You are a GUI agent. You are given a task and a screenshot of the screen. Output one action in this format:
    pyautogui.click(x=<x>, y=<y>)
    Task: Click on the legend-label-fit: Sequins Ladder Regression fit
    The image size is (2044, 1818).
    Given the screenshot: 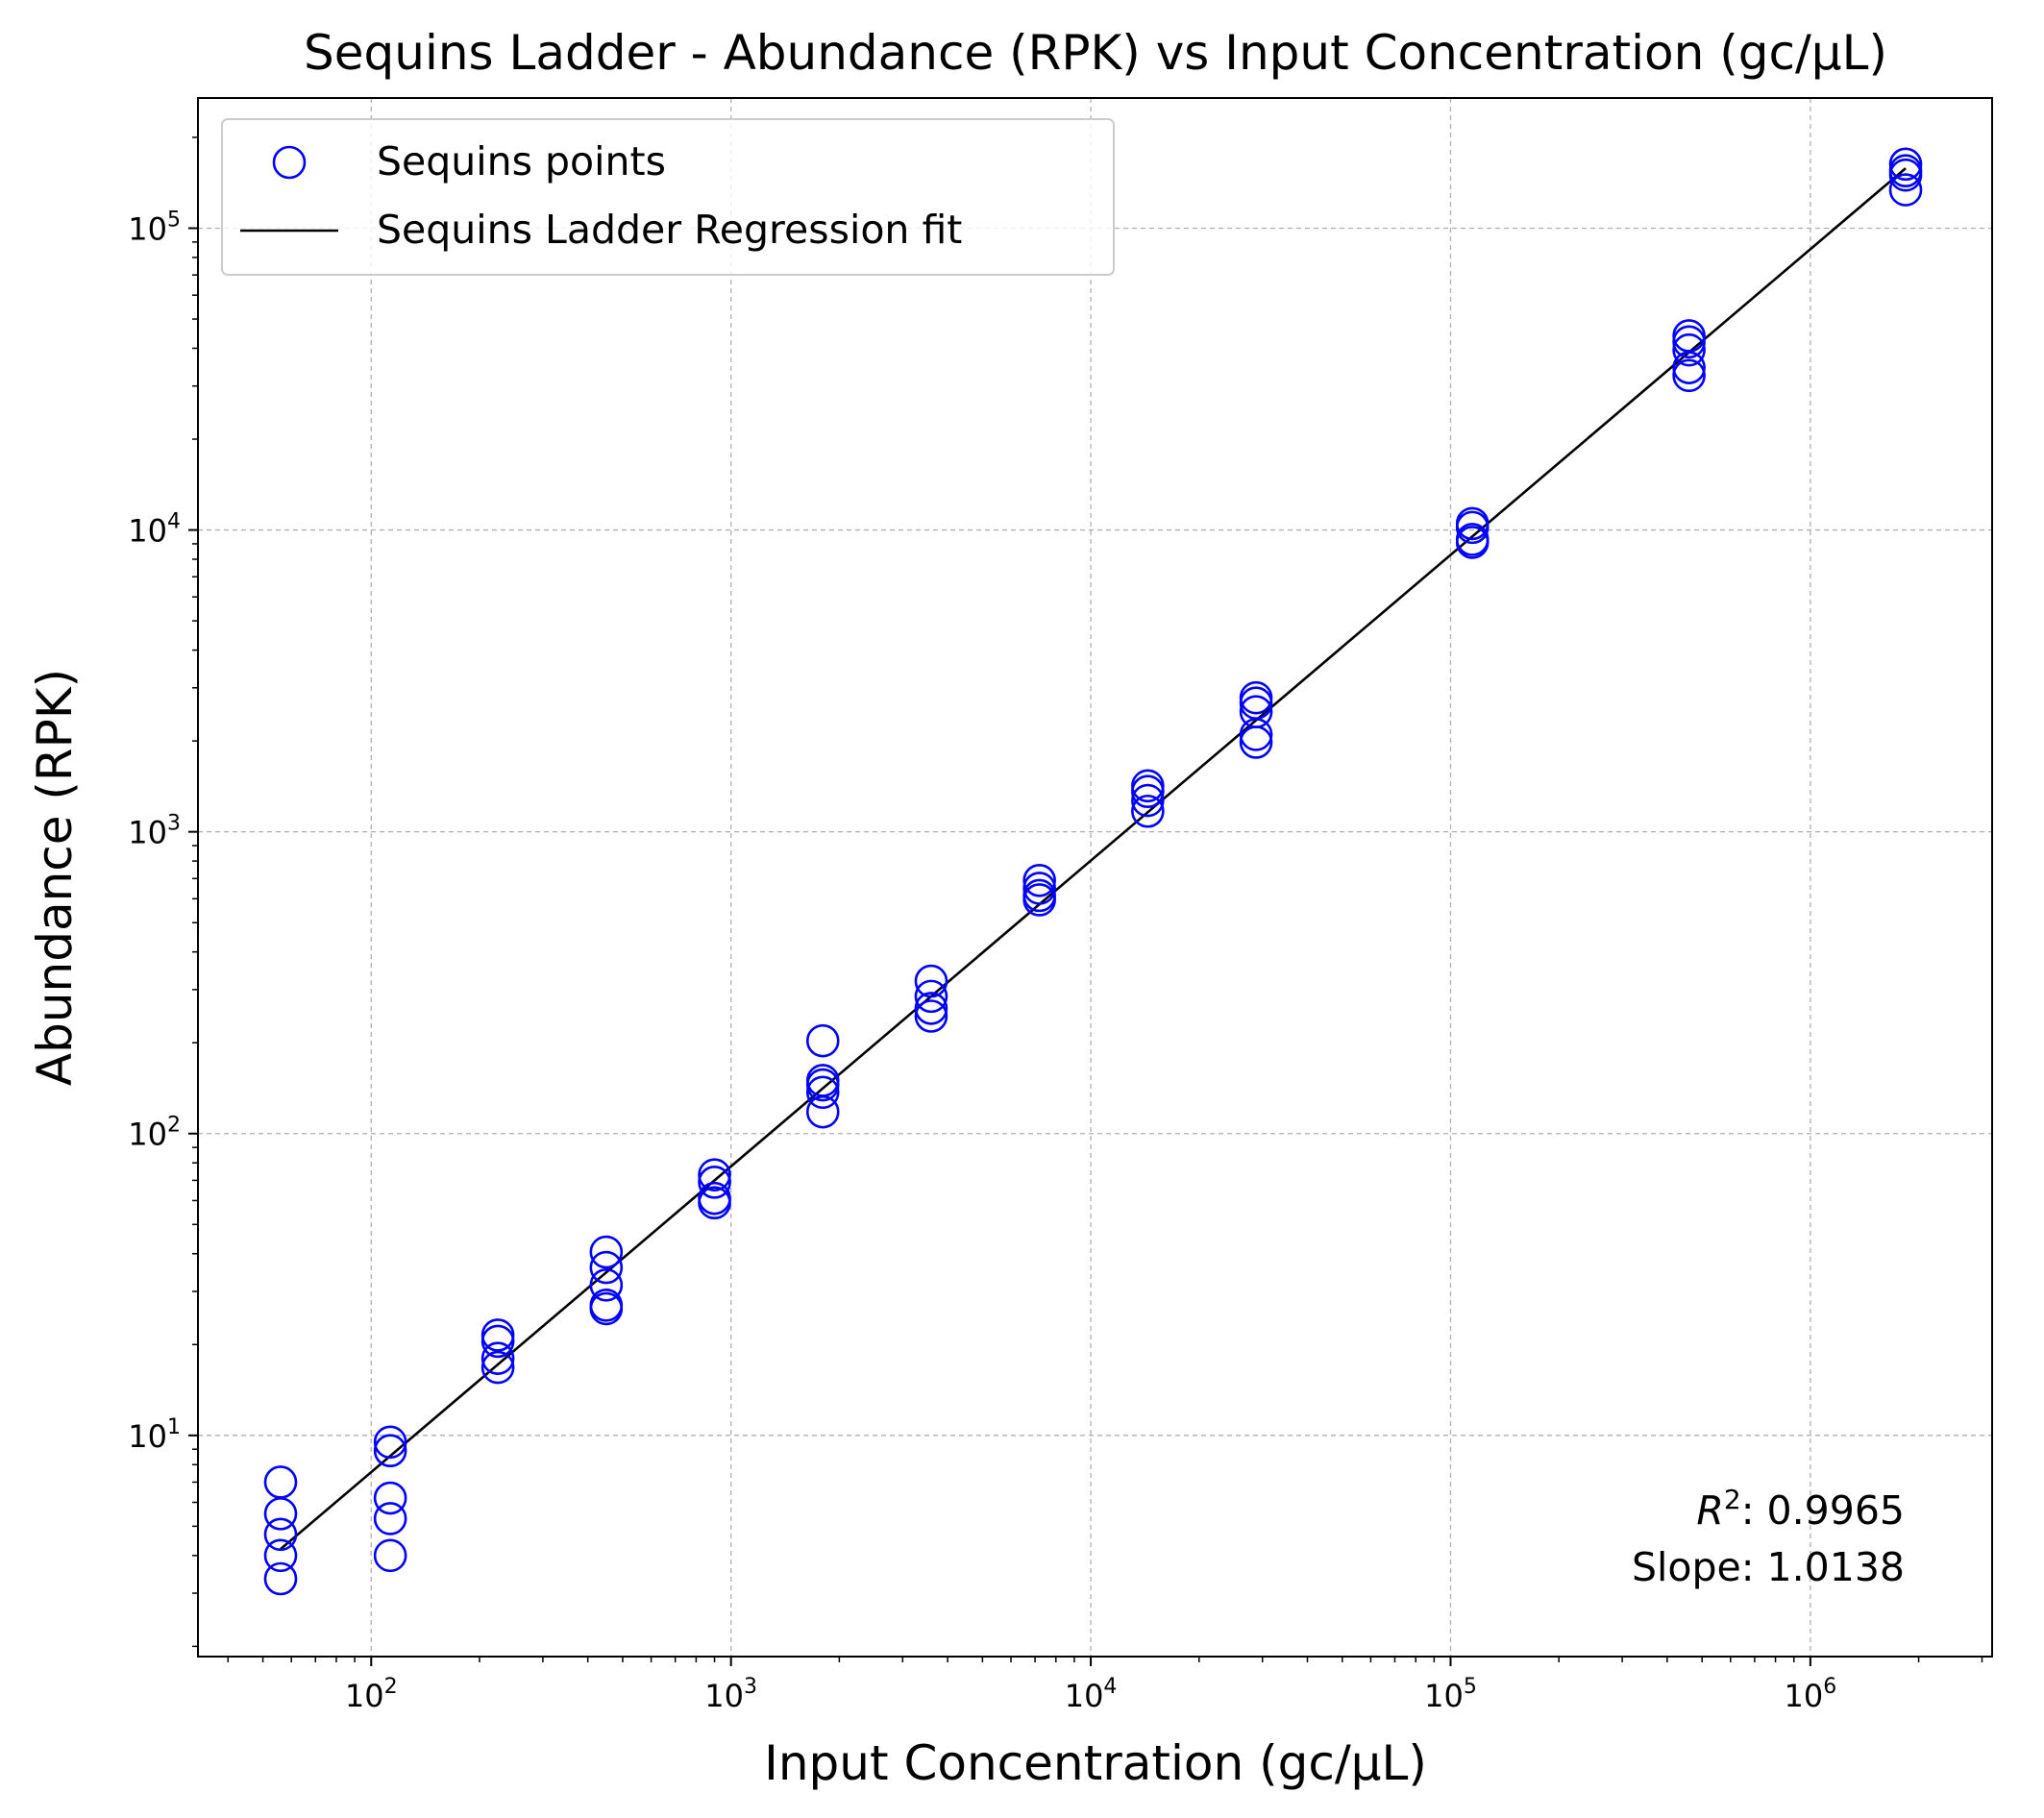 What is the action you would take?
    pyautogui.click(x=669, y=230)
    